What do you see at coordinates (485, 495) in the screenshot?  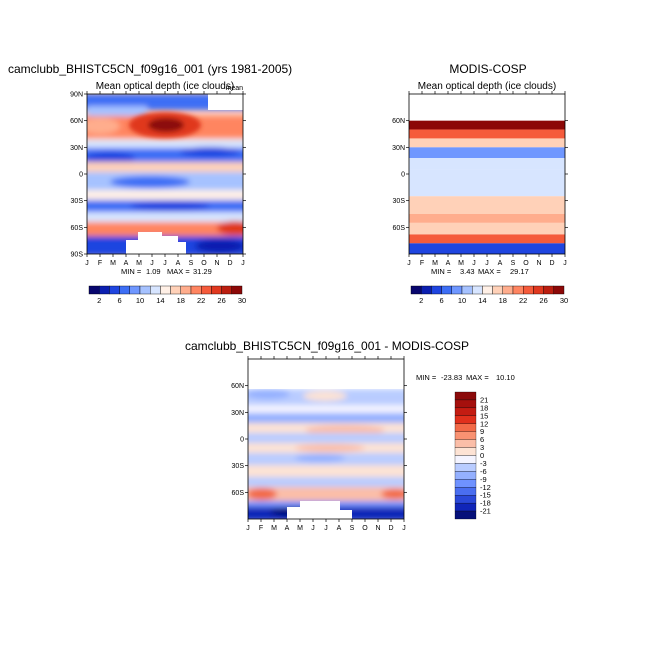 I see `colorbar3-label: -15` at bounding box center [485, 495].